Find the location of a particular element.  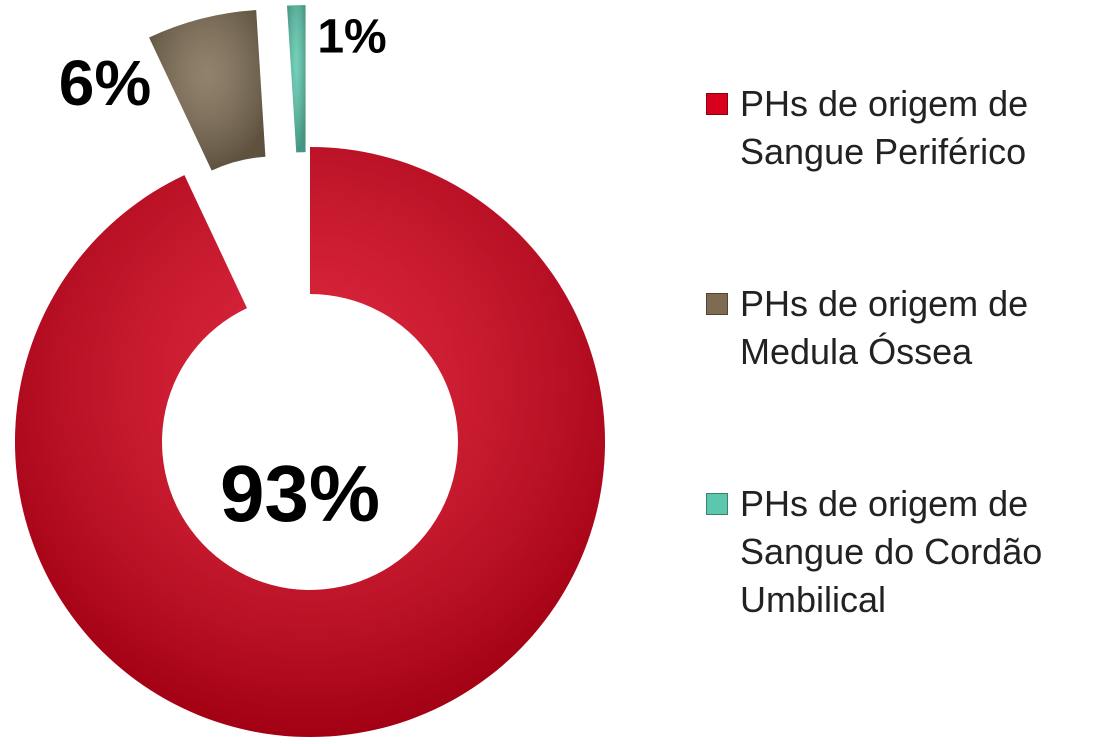

legend-label: PHs de origem de Sangue Periférico is located at coordinates (884, 127).